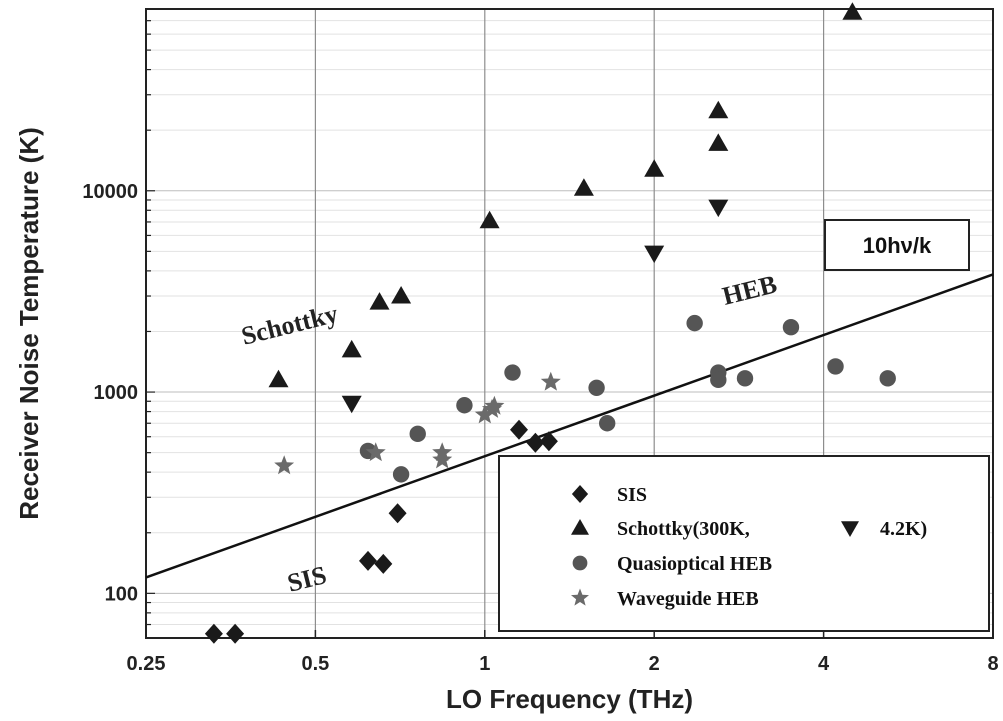  What do you see at coordinates (580, 494) in the screenshot?
I see `legend-marker-sis` at bounding box center [580, 494].